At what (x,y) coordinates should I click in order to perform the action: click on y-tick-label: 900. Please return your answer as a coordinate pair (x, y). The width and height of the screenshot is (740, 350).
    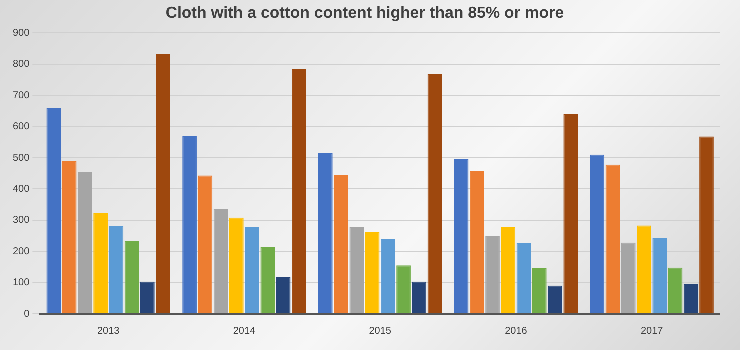
    Looking at the image, I should click on (21, 33).